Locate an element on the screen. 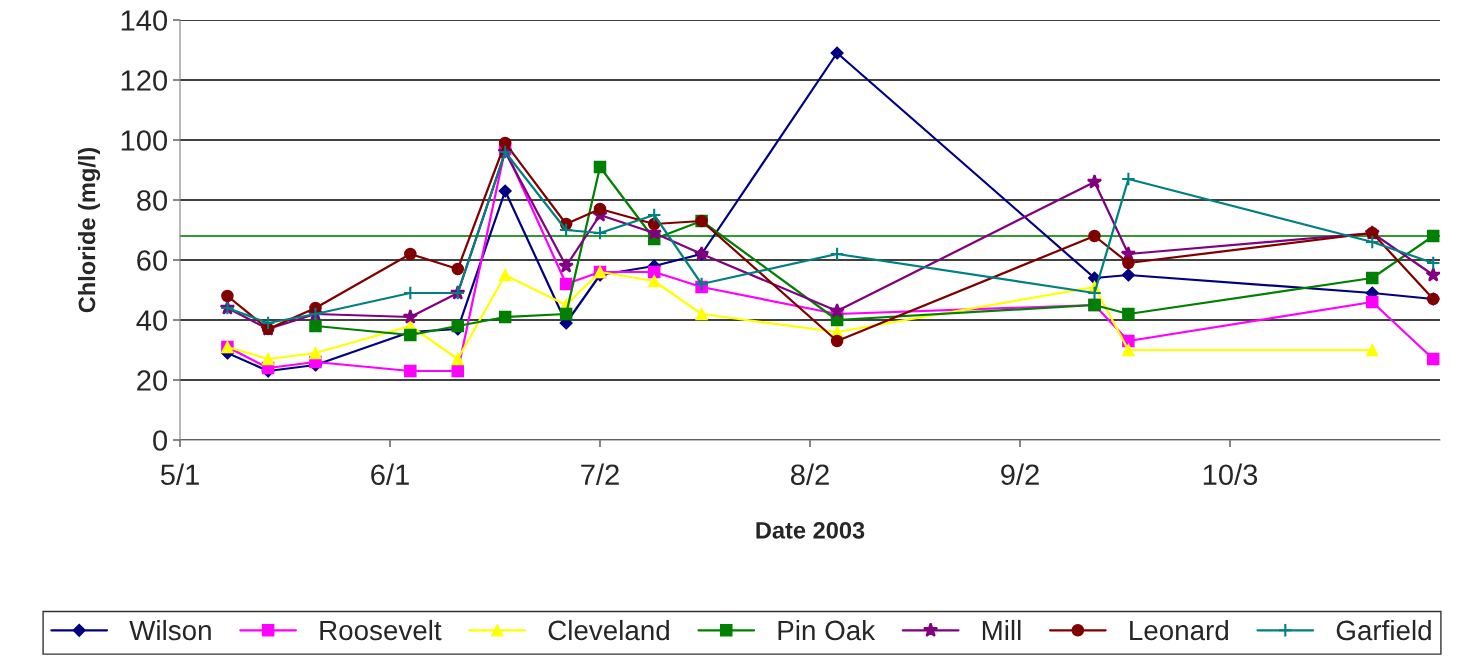  y-tick-label: 120 is located at coordinates (144, 80).